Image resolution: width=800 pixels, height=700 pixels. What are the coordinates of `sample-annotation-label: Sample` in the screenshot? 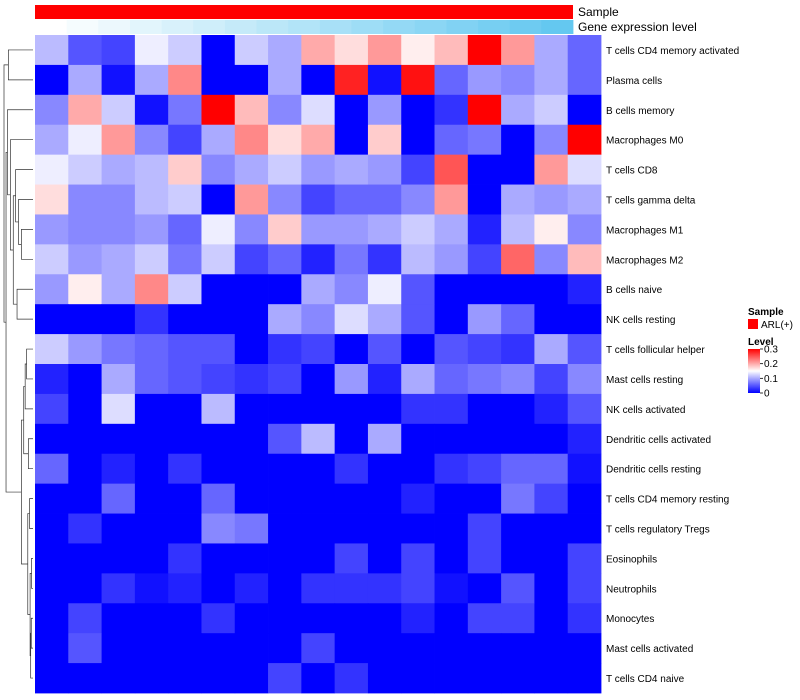 It's located at (598, 12).